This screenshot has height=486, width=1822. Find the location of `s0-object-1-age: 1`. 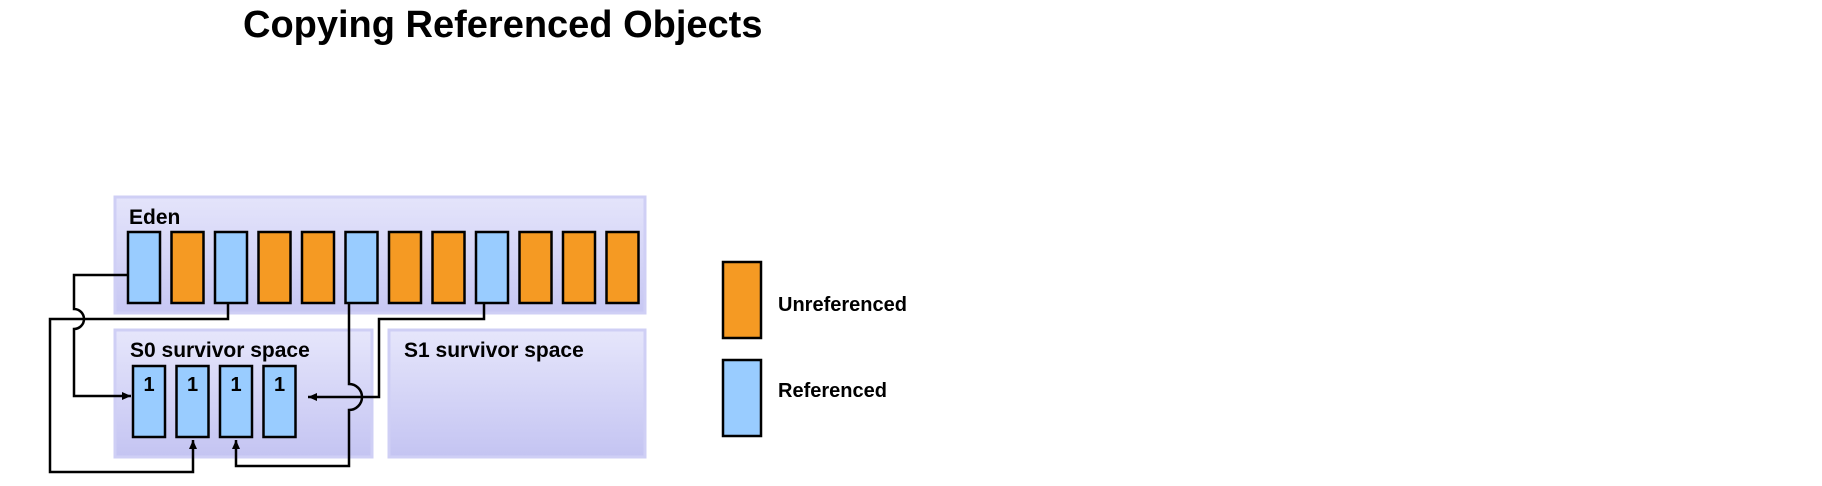

s0-object-1-age: 1 is located at coordinates (148, 385).